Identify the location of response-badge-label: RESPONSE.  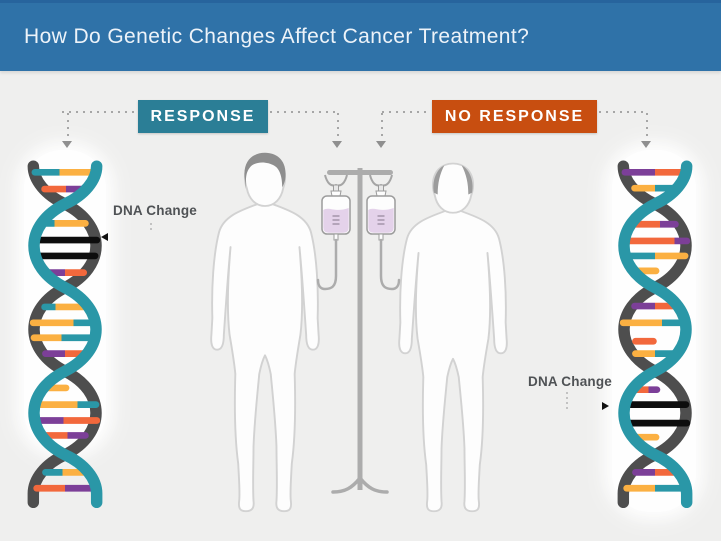
(203, 116).